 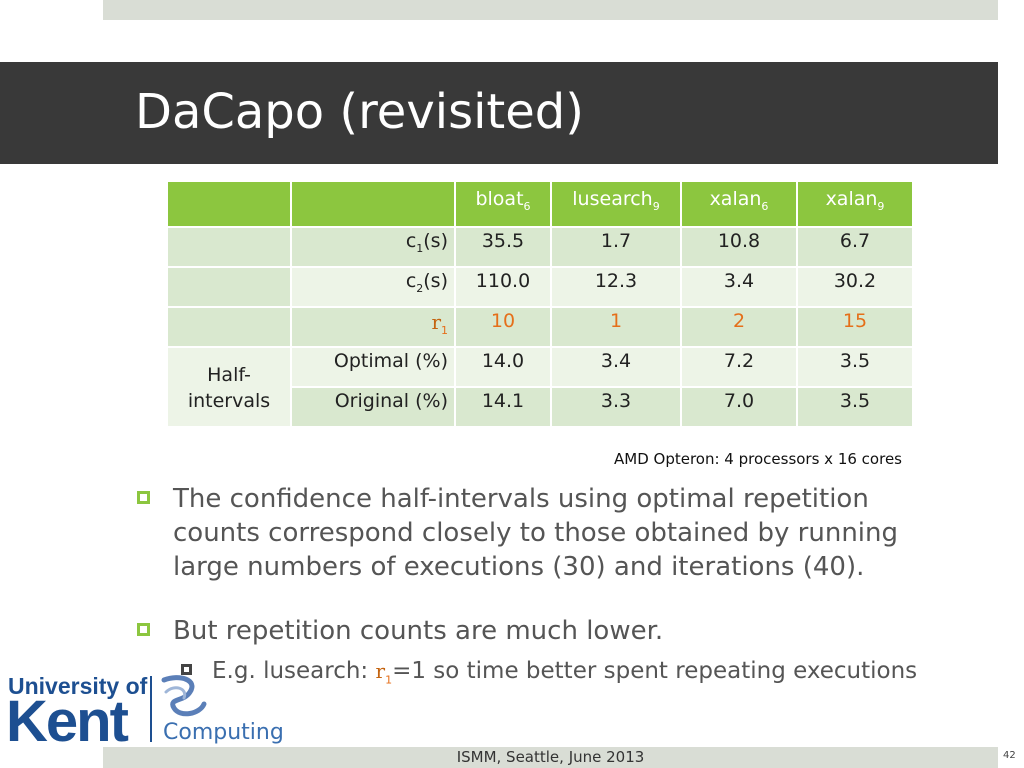 I want to click on row-label-c1: c1(s), so click(x=373, y=247).